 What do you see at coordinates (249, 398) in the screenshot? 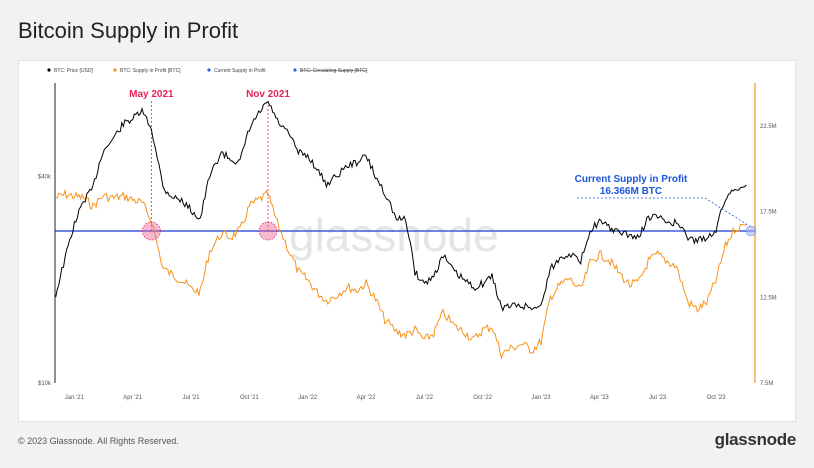
I see `x-tick-label: Oct '21` at bounding box center [249, 398].